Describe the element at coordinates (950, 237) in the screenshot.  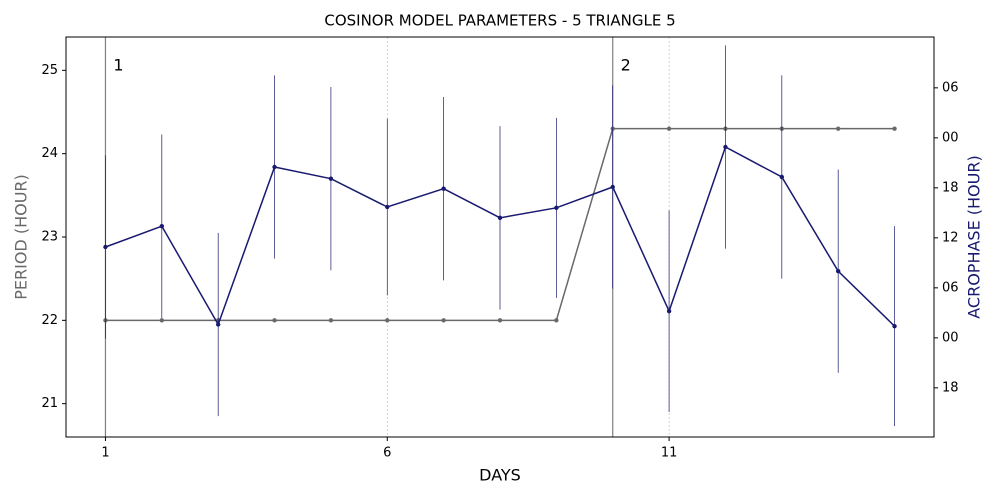
I see `y2-tick-label: 12` at that location.